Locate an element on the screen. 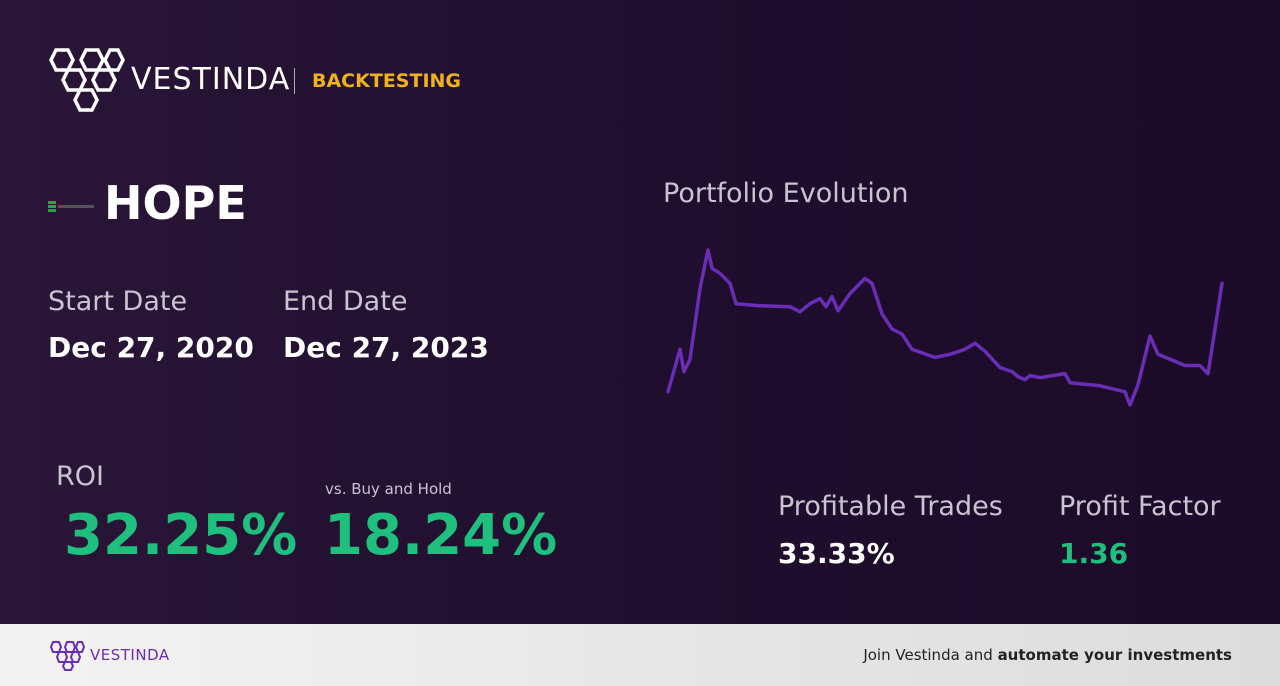 The width and height of the screenshot is (1280, 686). vs-value: 18.24% is located at coordinates (441, 535).